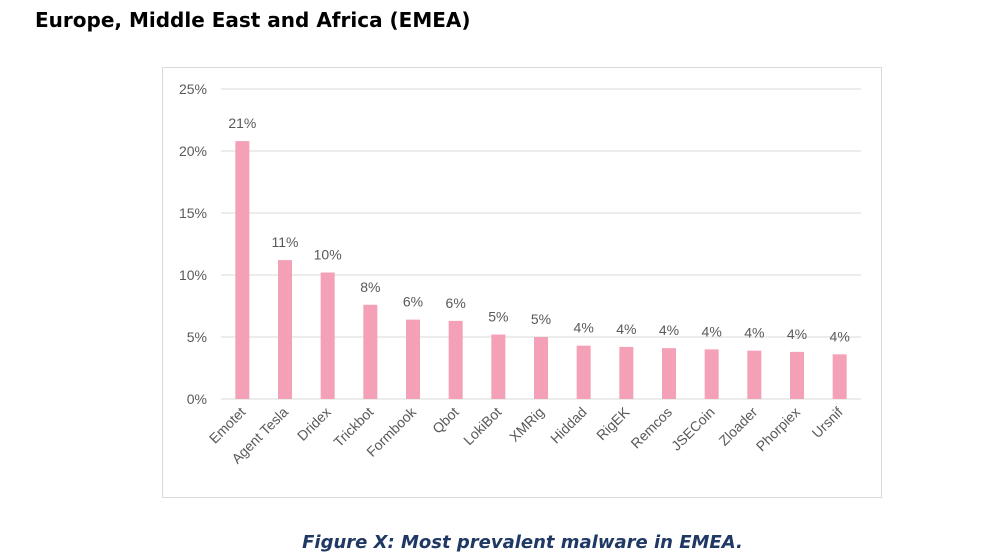 This screenshot has width=997, height=558. What do you see at coordinates (227, 425) in the screenshot?
I see `x-tick-label: Emotet` at bounding box center [227, 425].